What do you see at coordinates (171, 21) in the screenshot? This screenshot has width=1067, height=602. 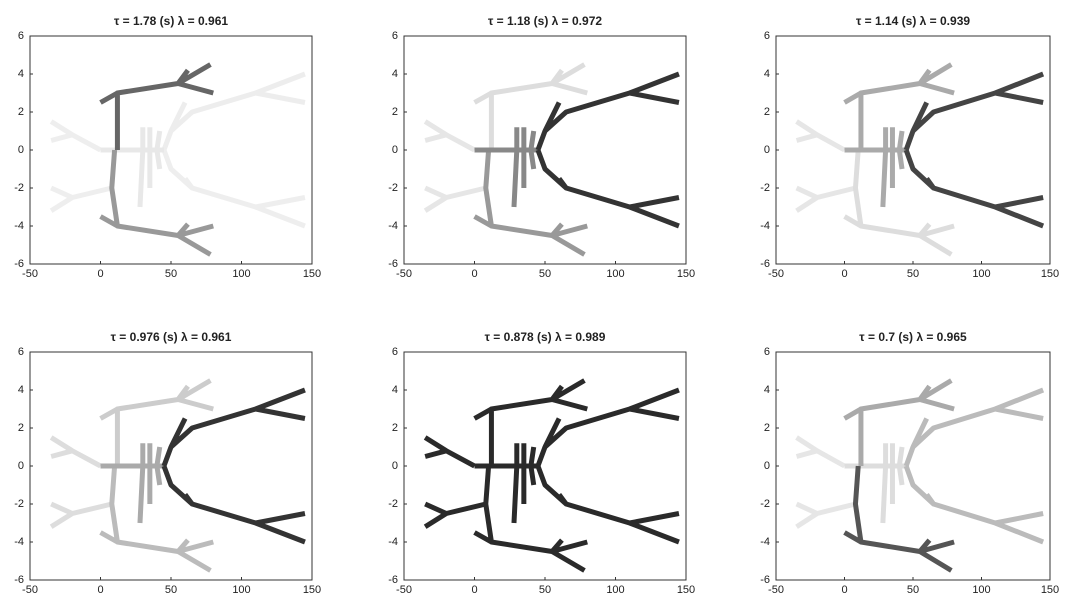 I see `chart-title: τ = 1.78 (s) λ = 0.961` at bounding box center [171, 21].